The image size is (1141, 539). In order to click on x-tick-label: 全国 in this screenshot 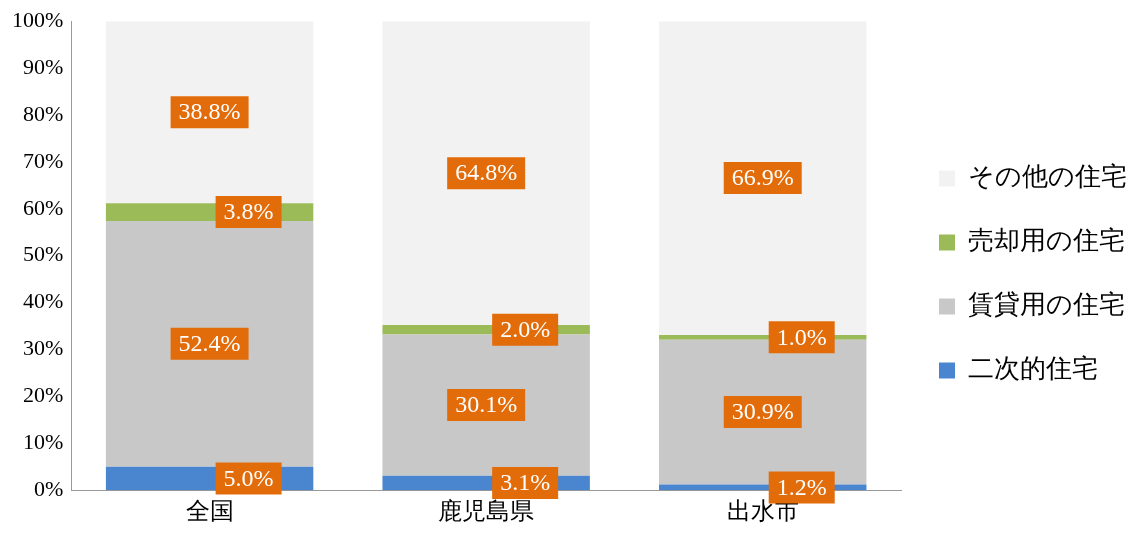, I will do `click(209, 510)`.